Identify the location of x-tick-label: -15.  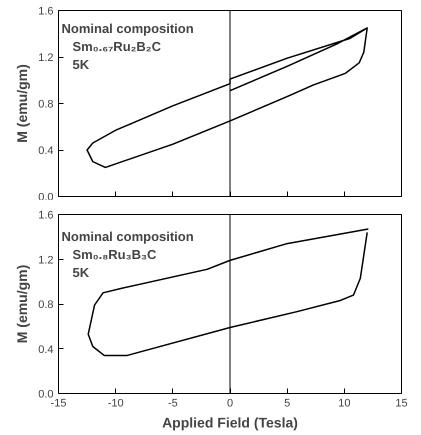
(58, 404).